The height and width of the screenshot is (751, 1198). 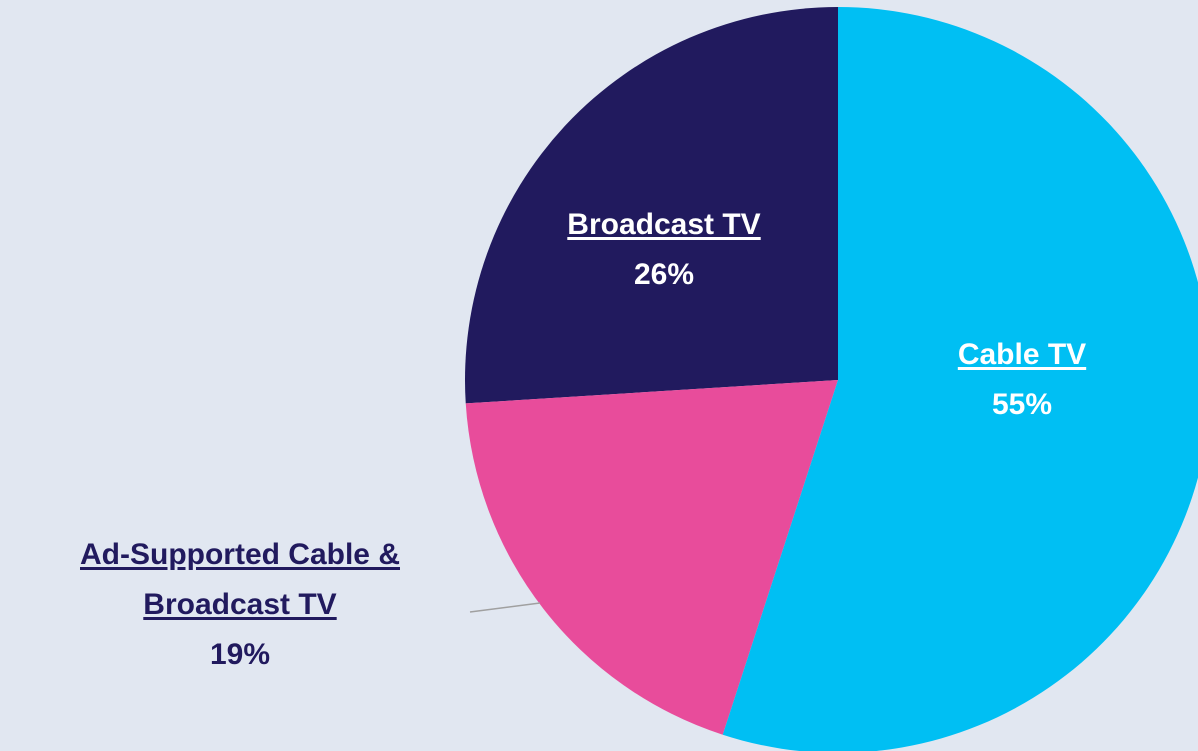 I want to click on leader-line, so click(x=505, y=607).